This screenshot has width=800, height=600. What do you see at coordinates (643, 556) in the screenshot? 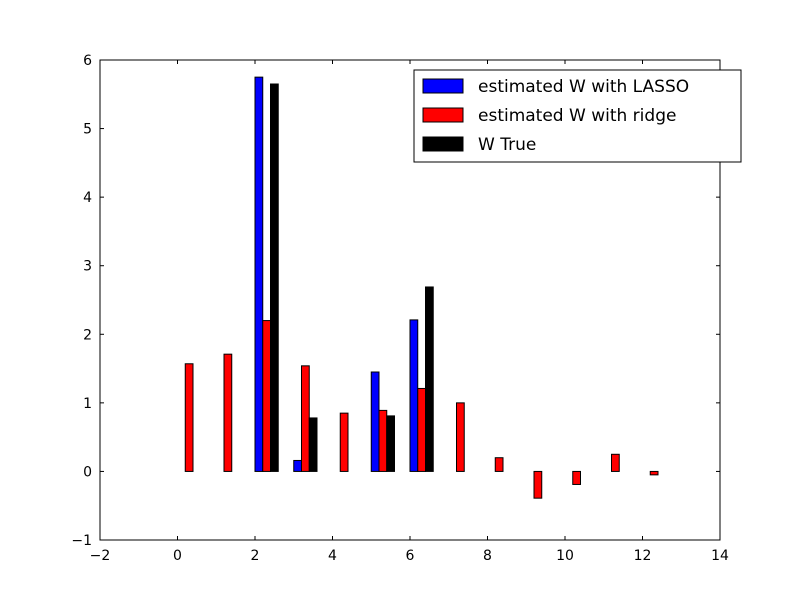
I see `x-tick-label: 12` at bounding box center [643, 556].